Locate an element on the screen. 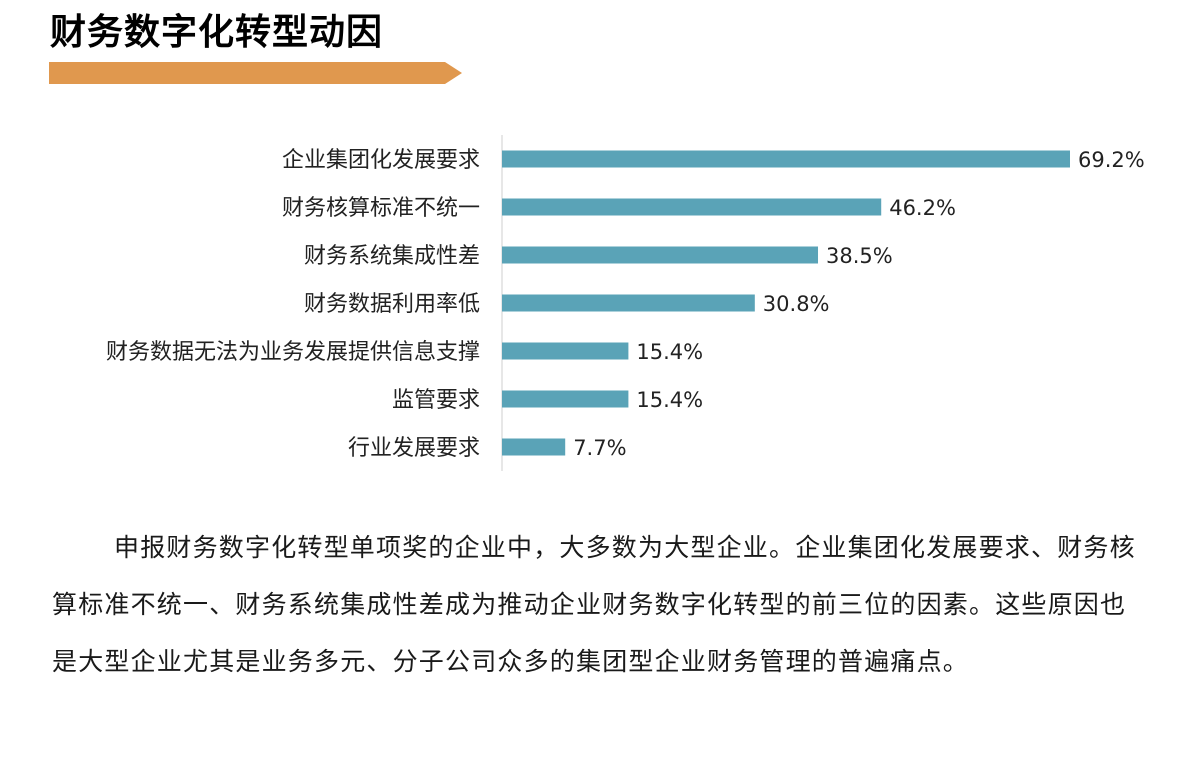 Image resolution: width=1204 pixels, height=760 pixels. category-label: 企业集团化发展要求 is located at coordinates (381, 160).